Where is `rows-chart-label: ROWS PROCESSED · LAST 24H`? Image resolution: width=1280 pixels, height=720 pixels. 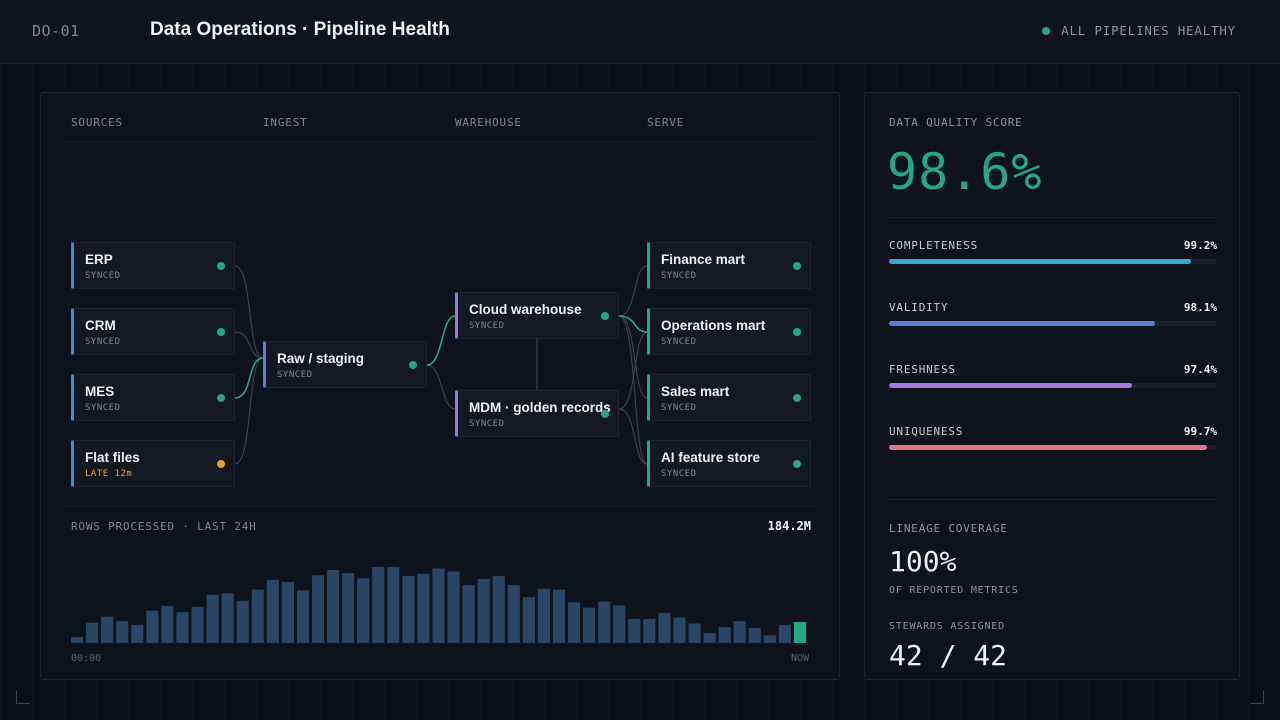
rows-chart-label: ROWS PROCESSED · LAST 24H is located at coordinates (164, 526).